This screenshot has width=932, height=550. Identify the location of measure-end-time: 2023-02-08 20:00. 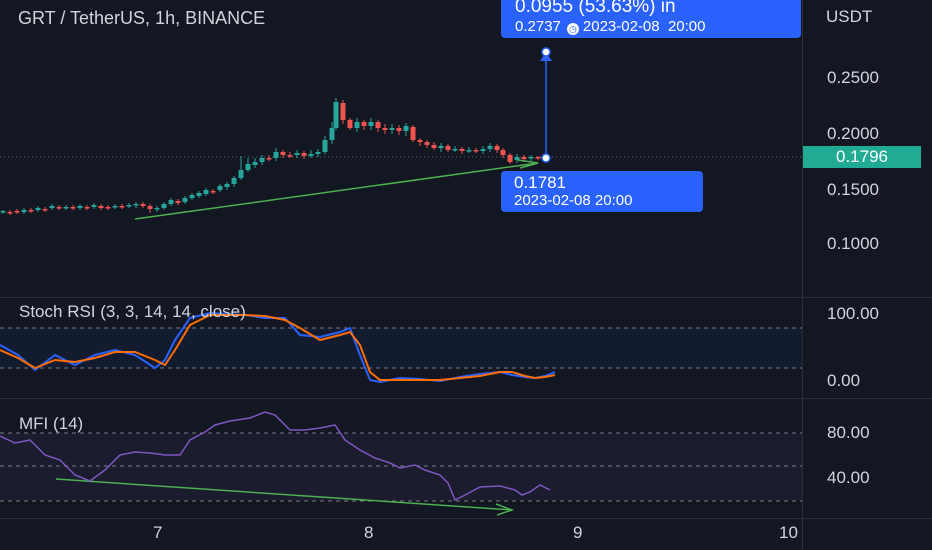
(644, 26).